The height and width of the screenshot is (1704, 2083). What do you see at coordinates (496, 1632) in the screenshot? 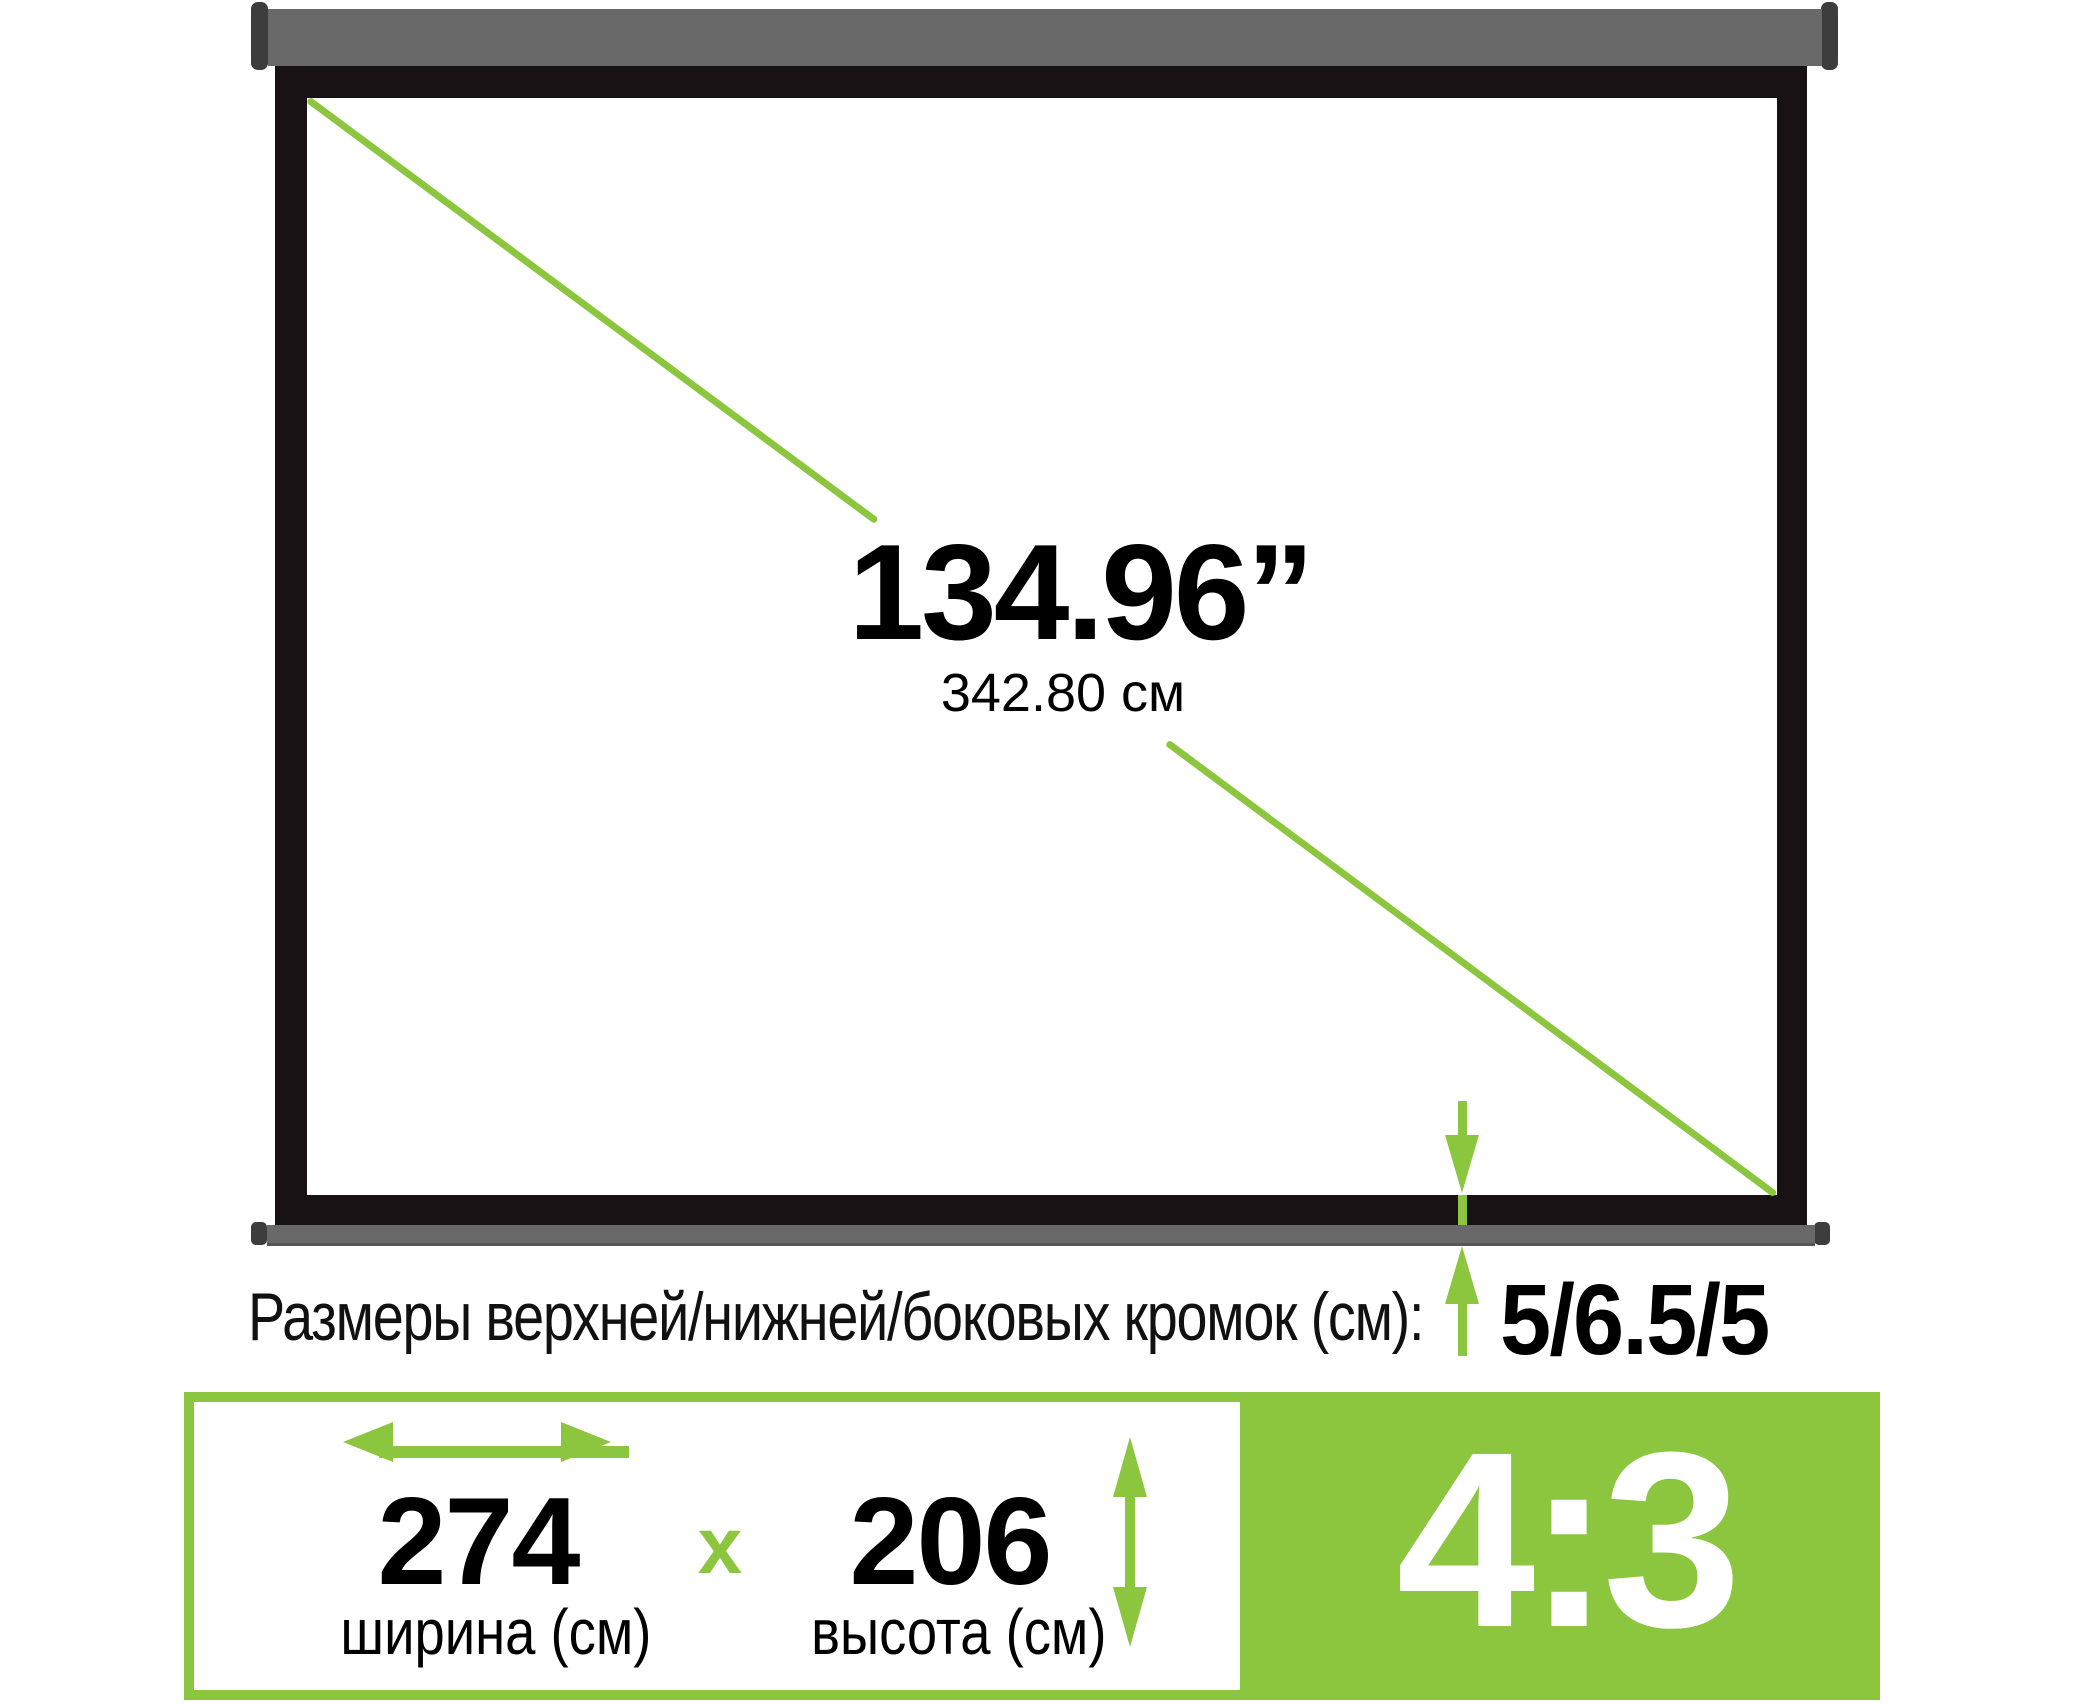
I see `width-label: ширина (см)` at bounding box center [496, 1632].